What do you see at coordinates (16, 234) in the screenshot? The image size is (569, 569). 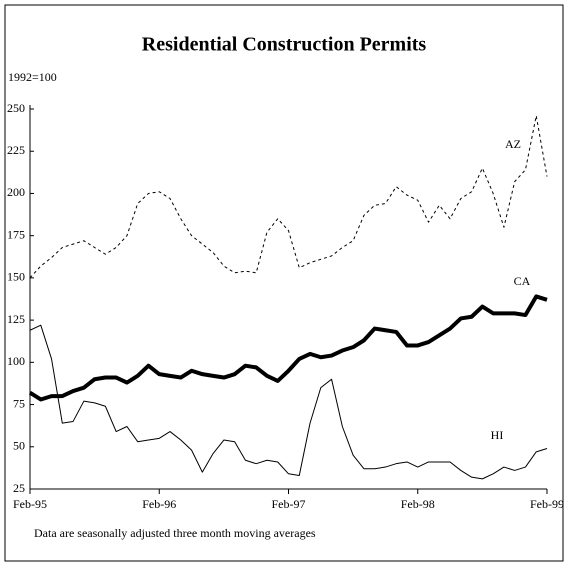 I see `y-tick-label: 175` at bounding box center [16, 234].